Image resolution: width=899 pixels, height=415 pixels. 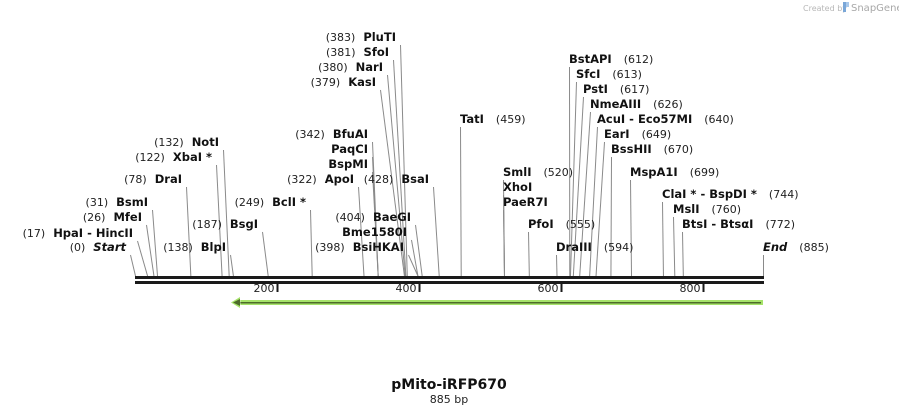 What do you see at coordinates (94, 217) in the screenshot?
I see `site-position: (26)` at bounding box center [94, 217].